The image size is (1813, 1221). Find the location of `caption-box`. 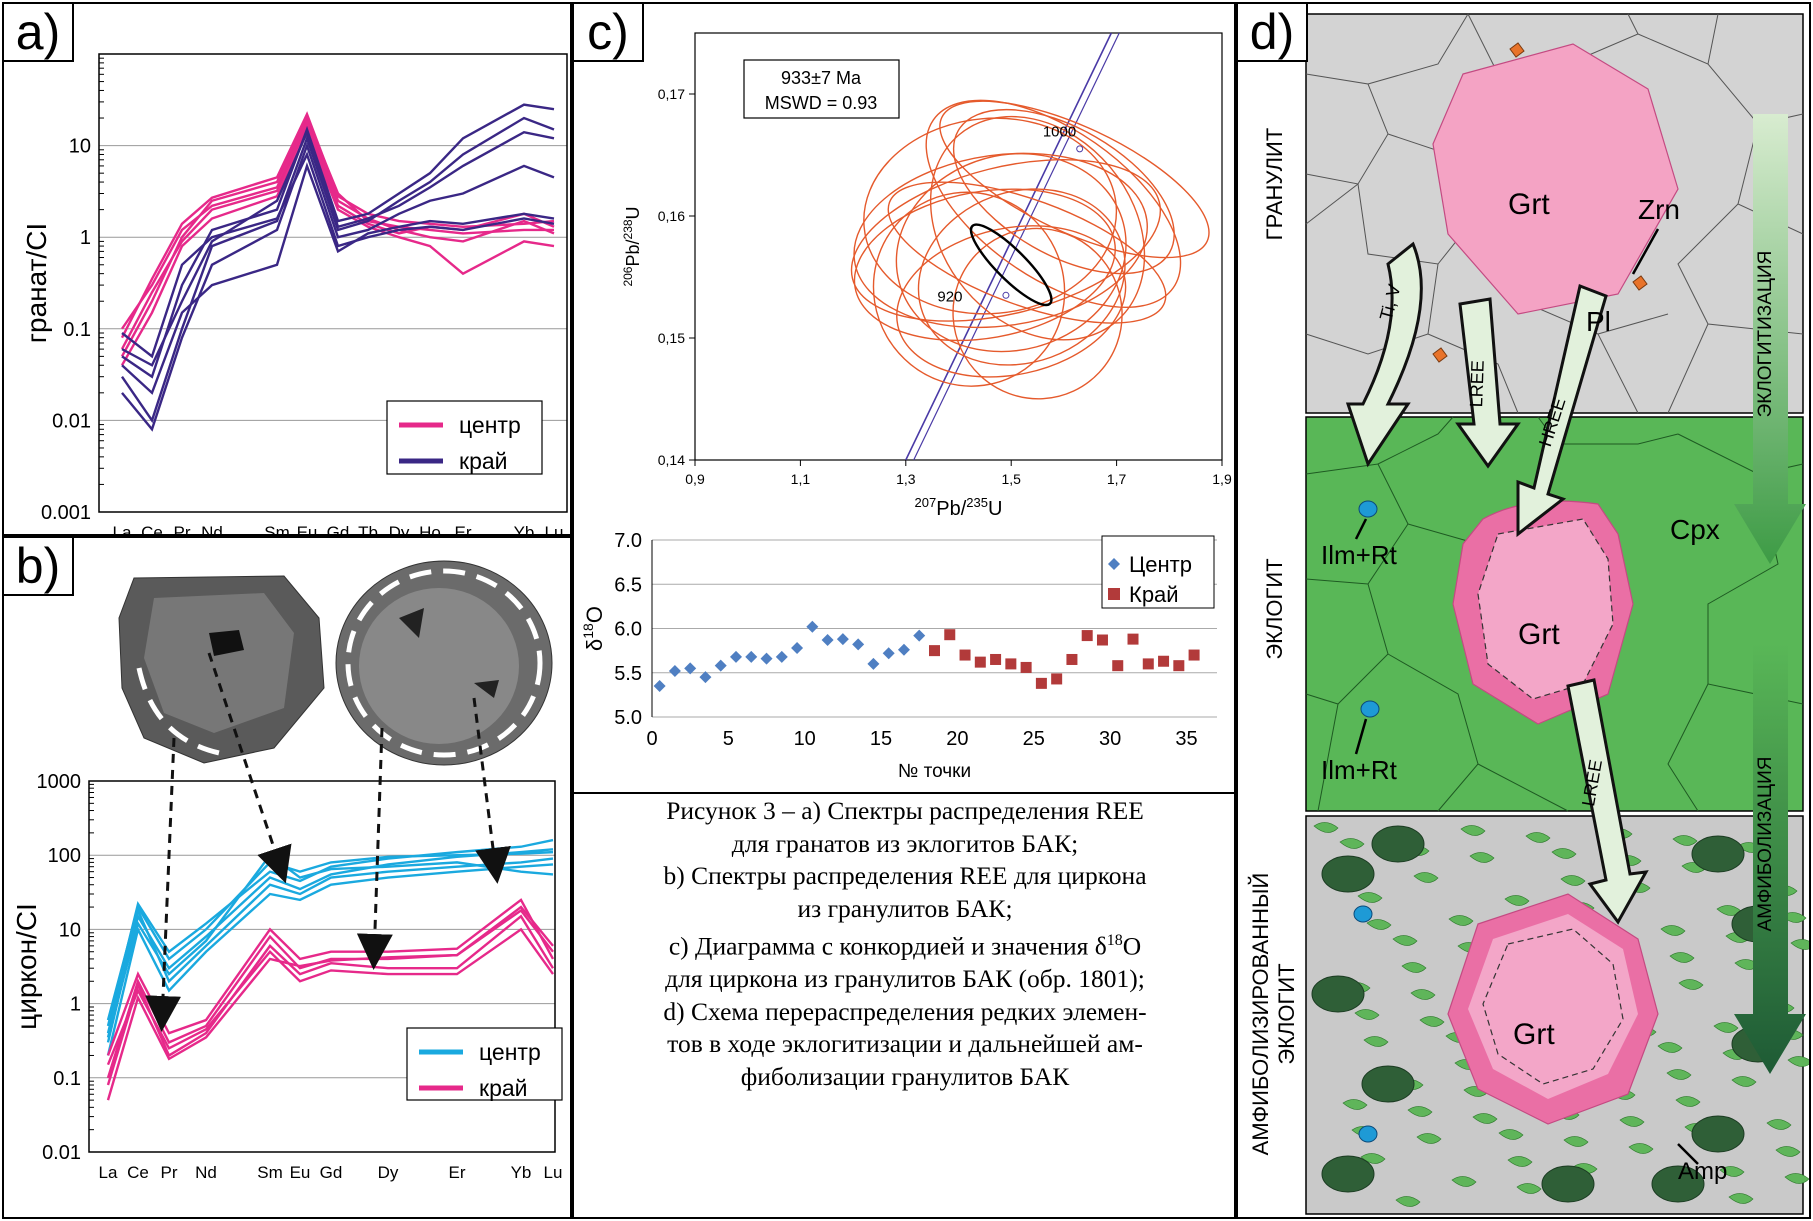

caption-box is located at coordinates (904, 1006).